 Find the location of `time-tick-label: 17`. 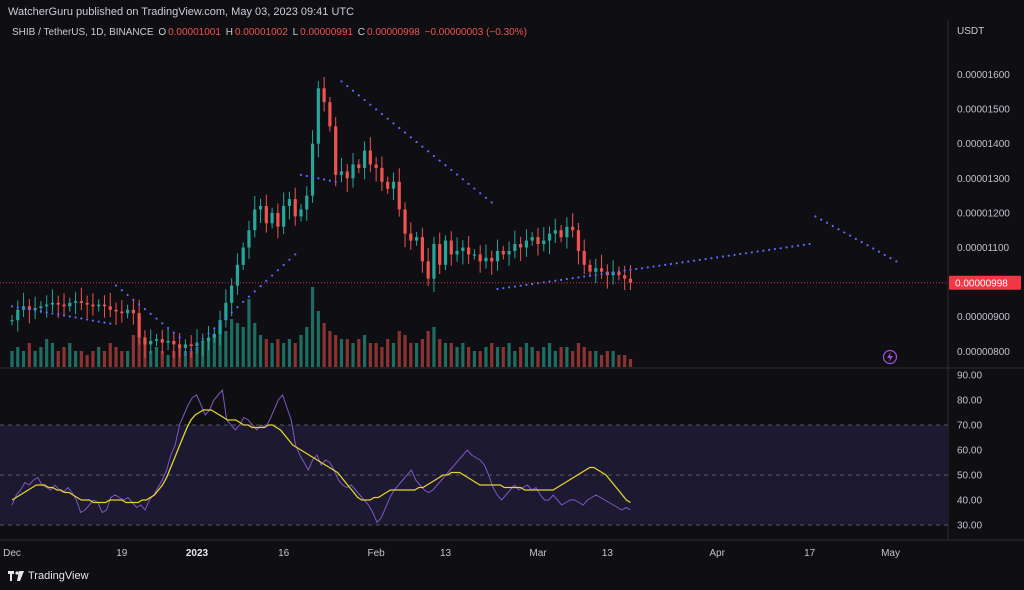

time-tick-label: 17 is located at coordinates (810, 553).